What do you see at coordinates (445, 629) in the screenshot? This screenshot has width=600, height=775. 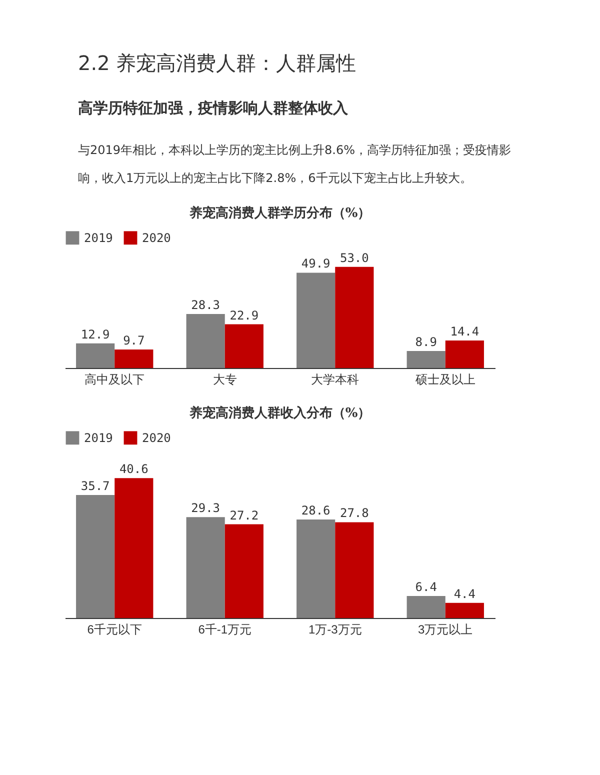 I see `x-tick-label: 3万元以上` at bounding box center [445, 629].